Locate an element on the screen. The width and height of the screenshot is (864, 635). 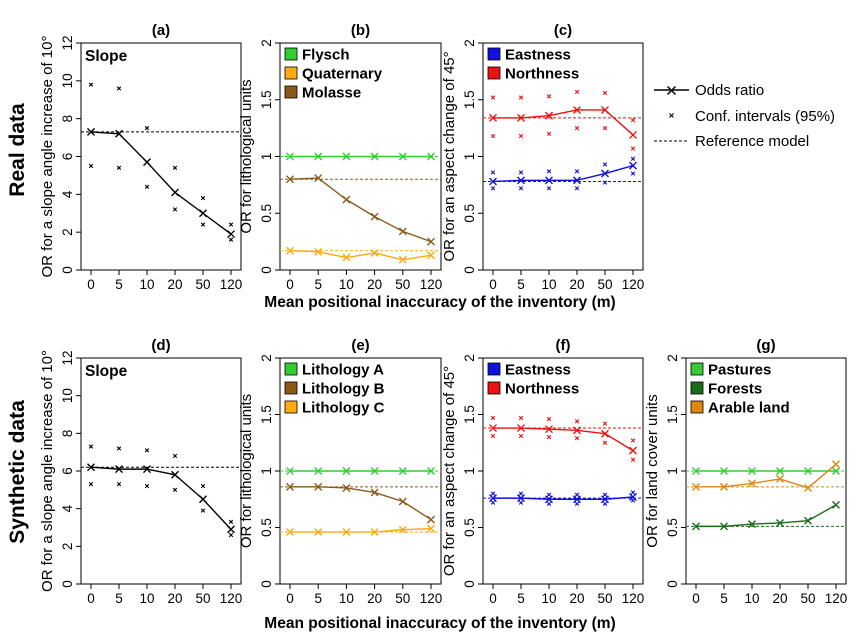
plot-frame-d is located at coordinates (161, 471).